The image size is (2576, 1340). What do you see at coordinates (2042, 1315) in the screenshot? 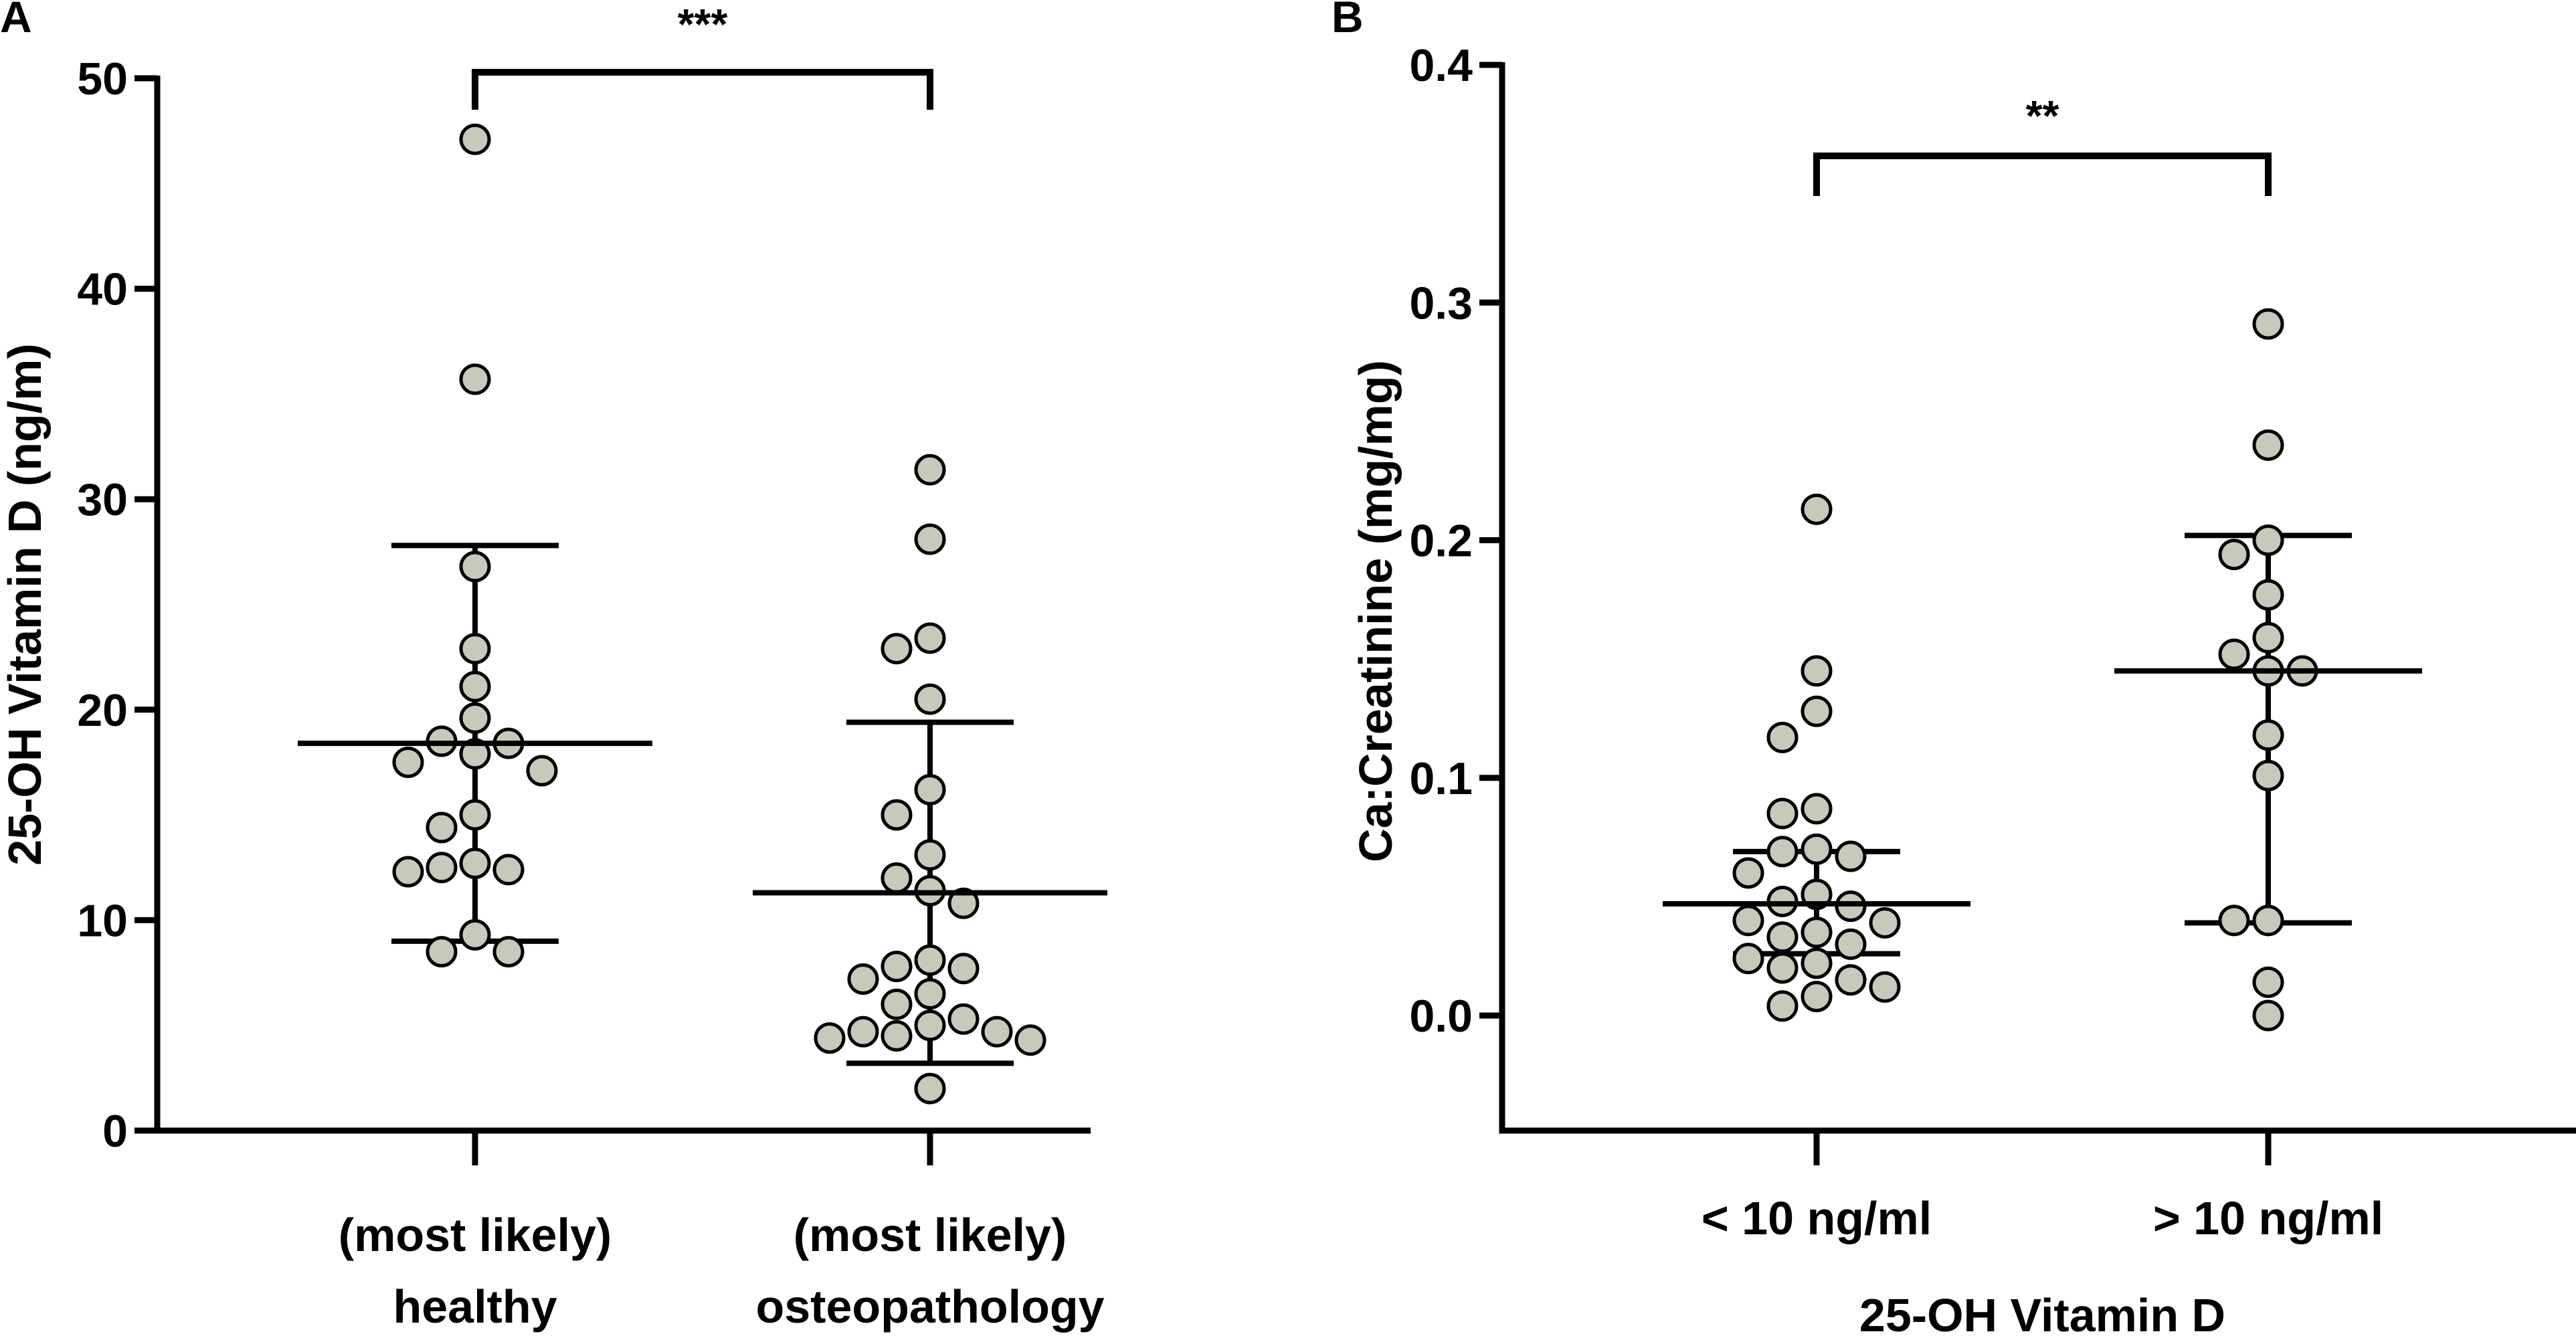
I see `x-axis-title: 25-OH Vitamin D` at bounding box center [2042, 1315].